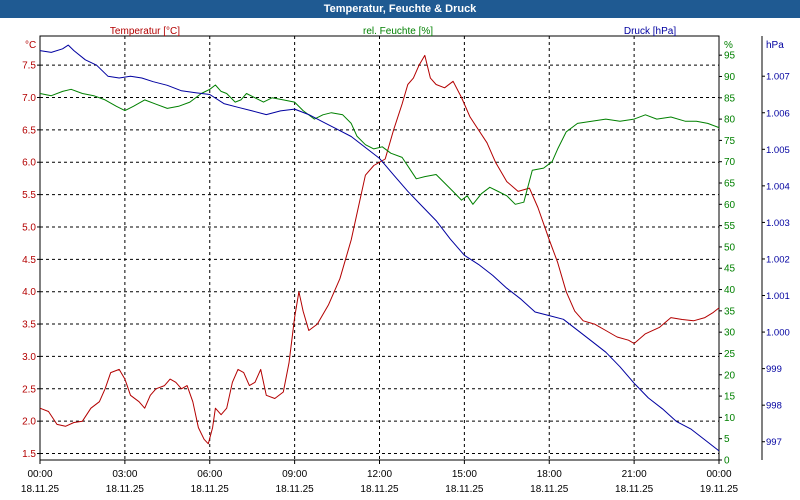 The image size is (800, 500). Describe the element at coordinates (778, 150) in the screenshot. I see `tick-label-pressure: 1.005` at that location.